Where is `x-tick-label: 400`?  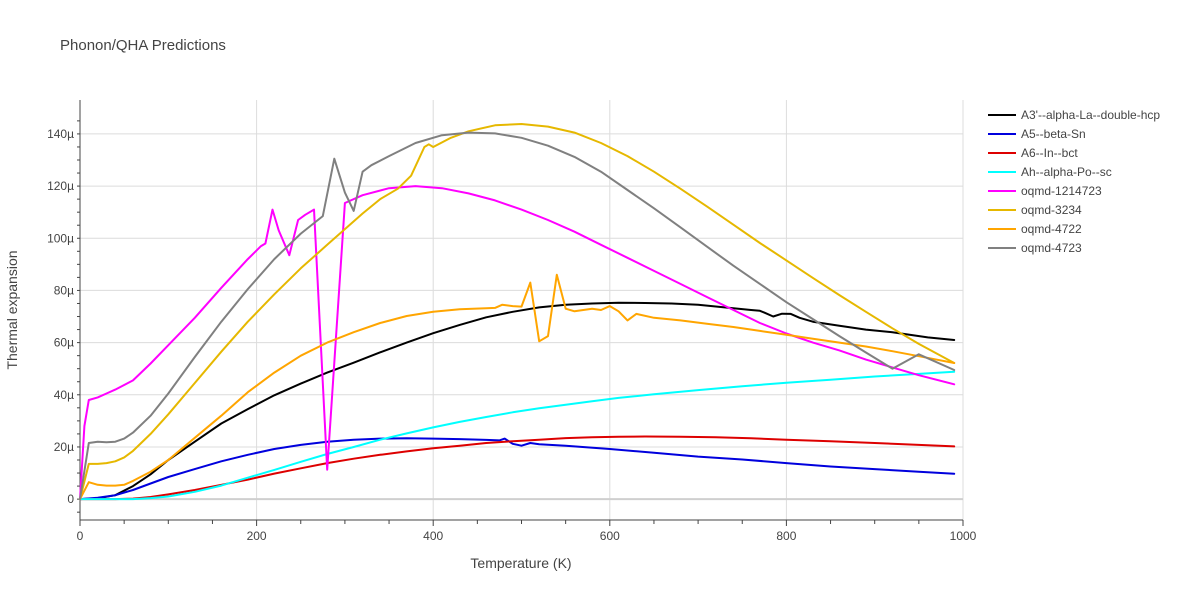
x-tick-label: 400 is located at coordinates (433, 536).